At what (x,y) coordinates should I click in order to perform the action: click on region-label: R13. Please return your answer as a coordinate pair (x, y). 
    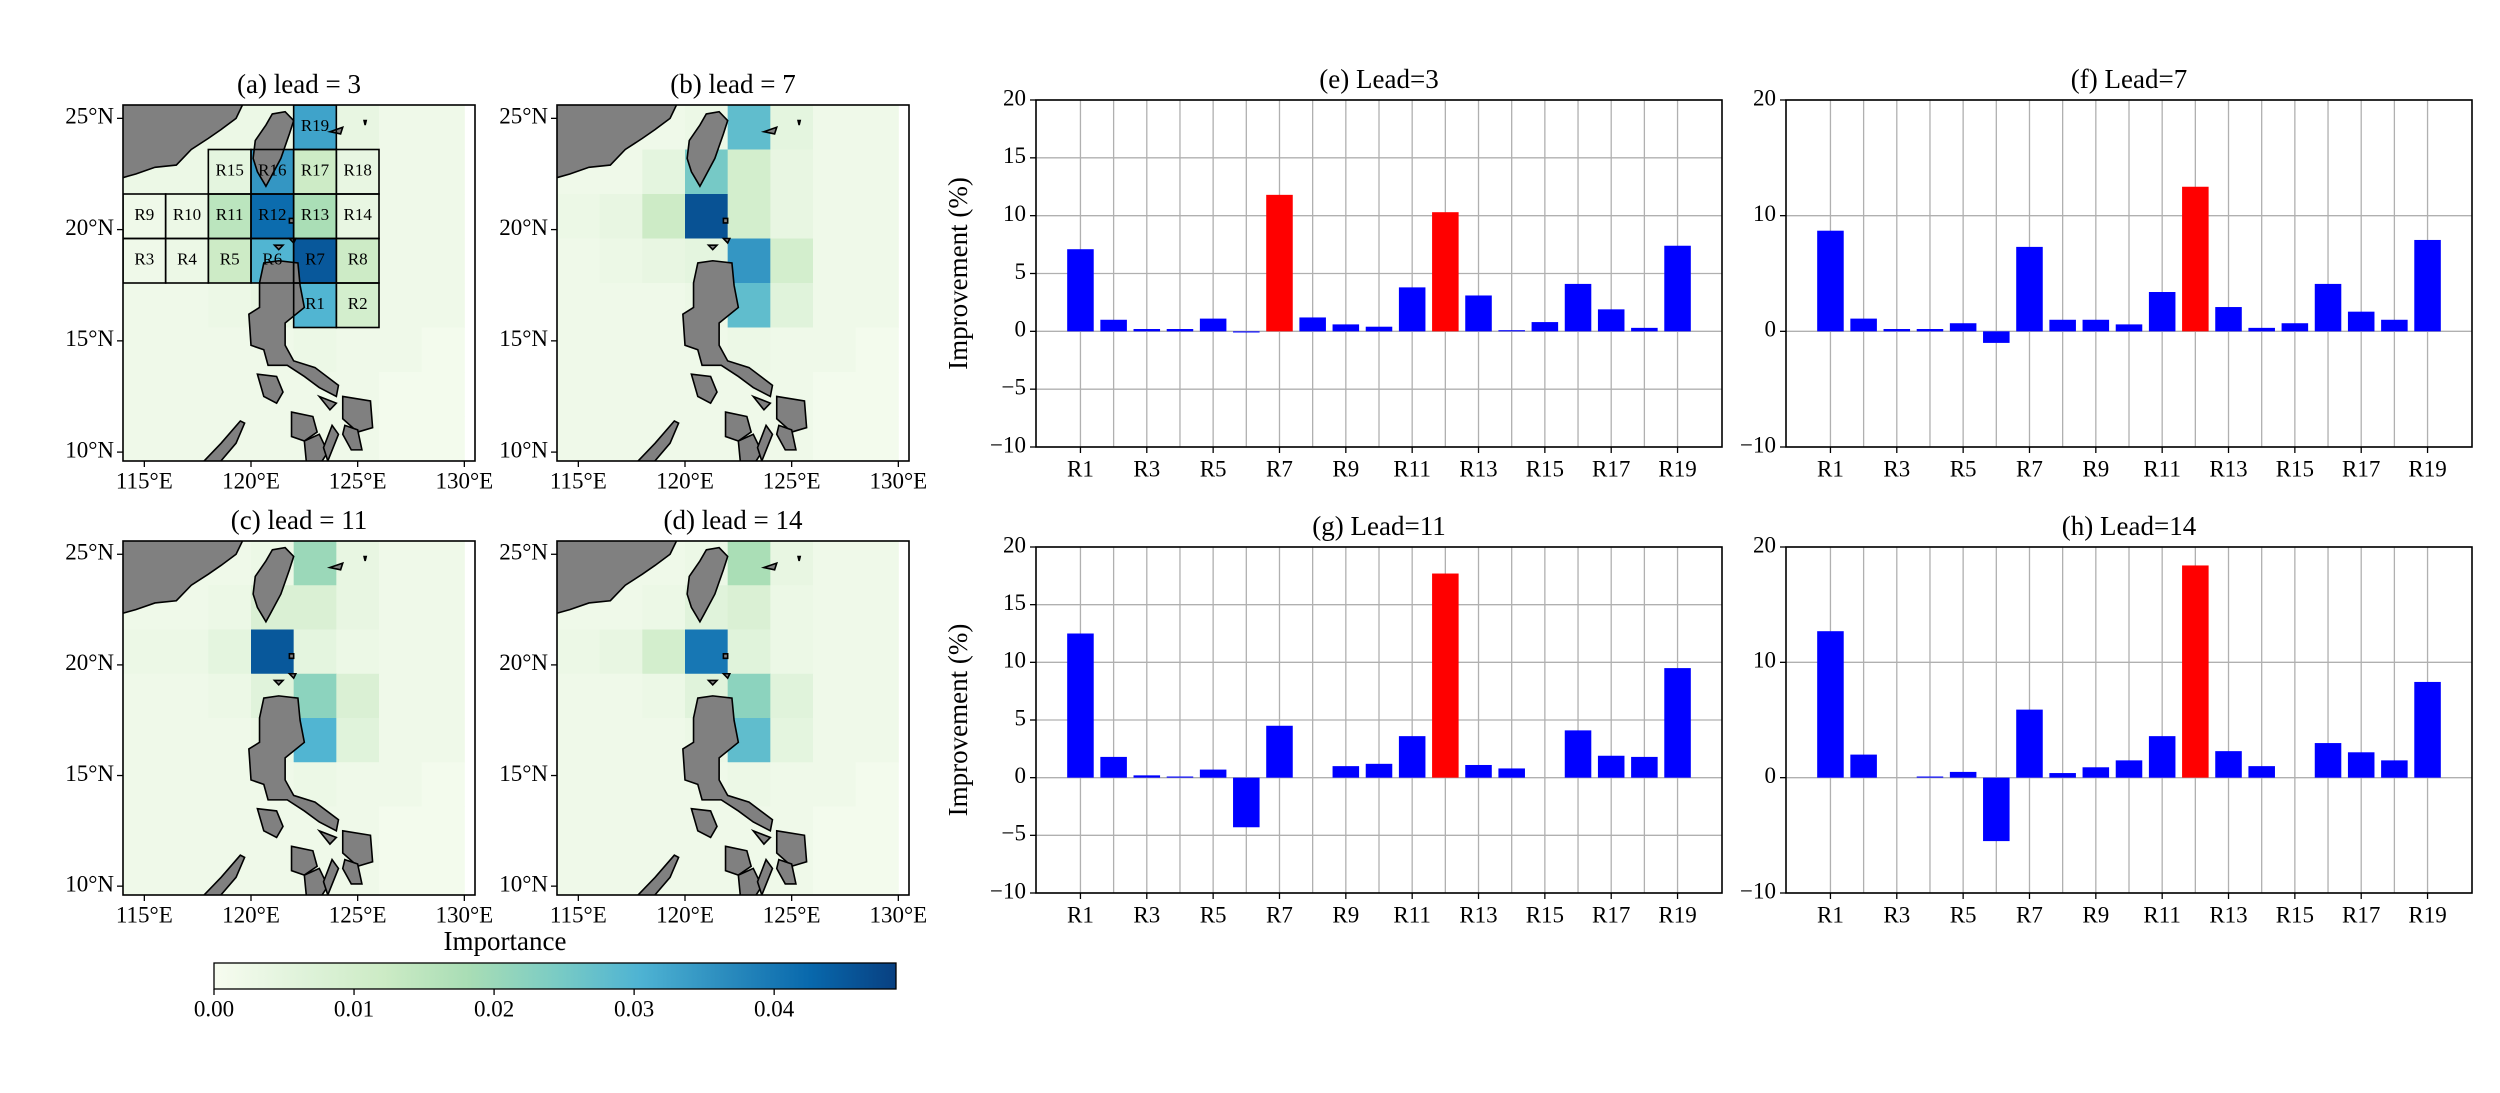
    Looking at the image, I should click on (315, 214).